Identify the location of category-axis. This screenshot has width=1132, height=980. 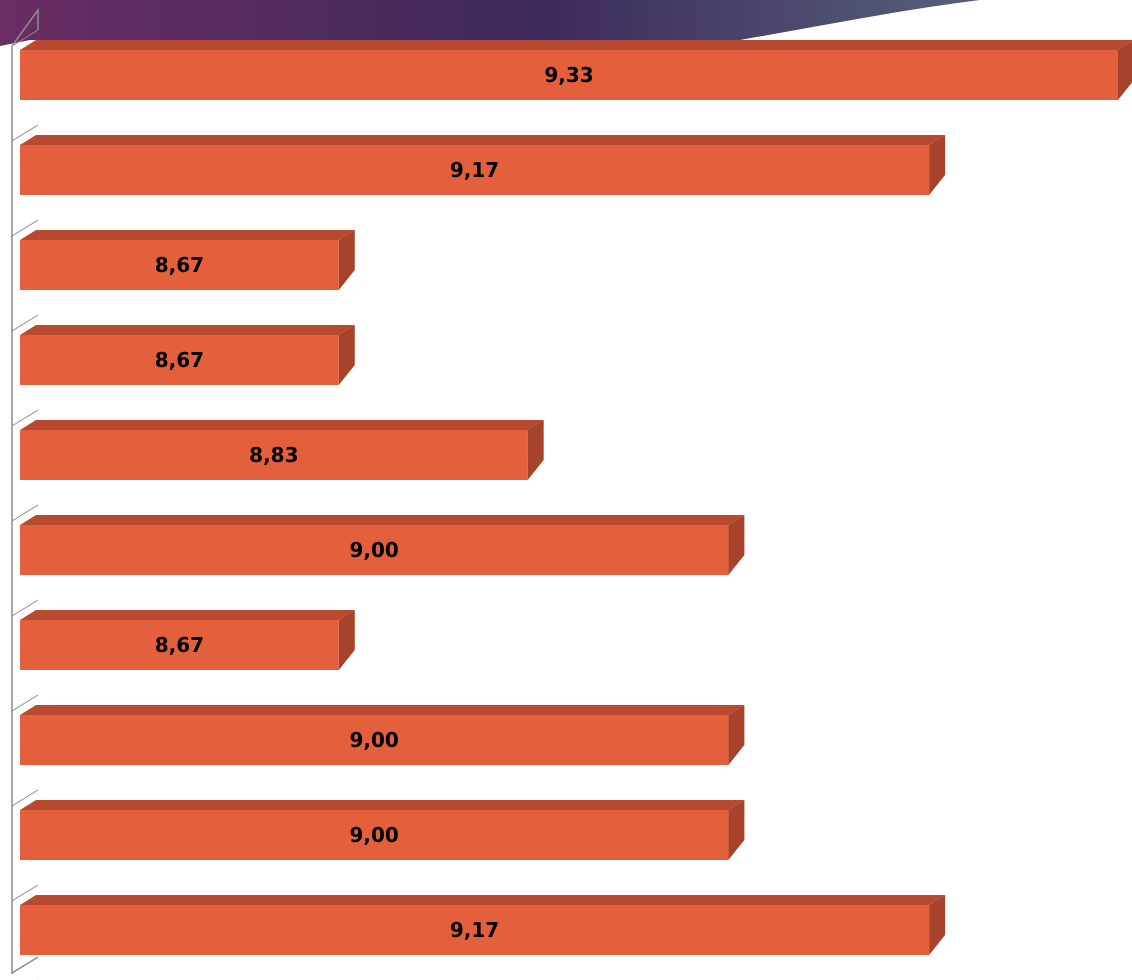
(25, 493).